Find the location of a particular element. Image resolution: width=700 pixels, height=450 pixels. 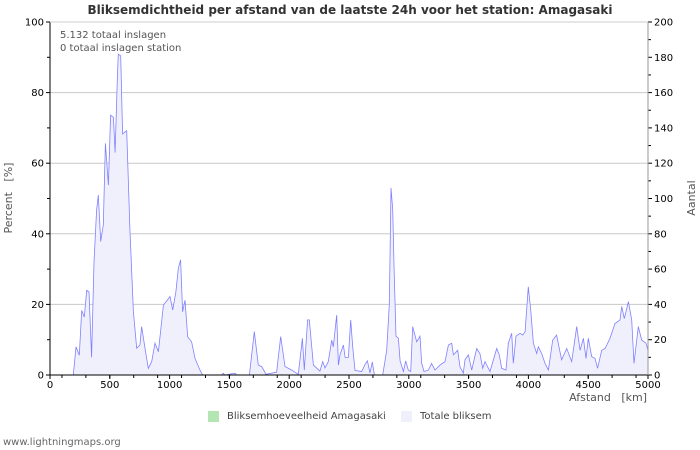

legend-item-station: Bliksemhoeveelheid Amagasaki is located at coordinates (297, 416).